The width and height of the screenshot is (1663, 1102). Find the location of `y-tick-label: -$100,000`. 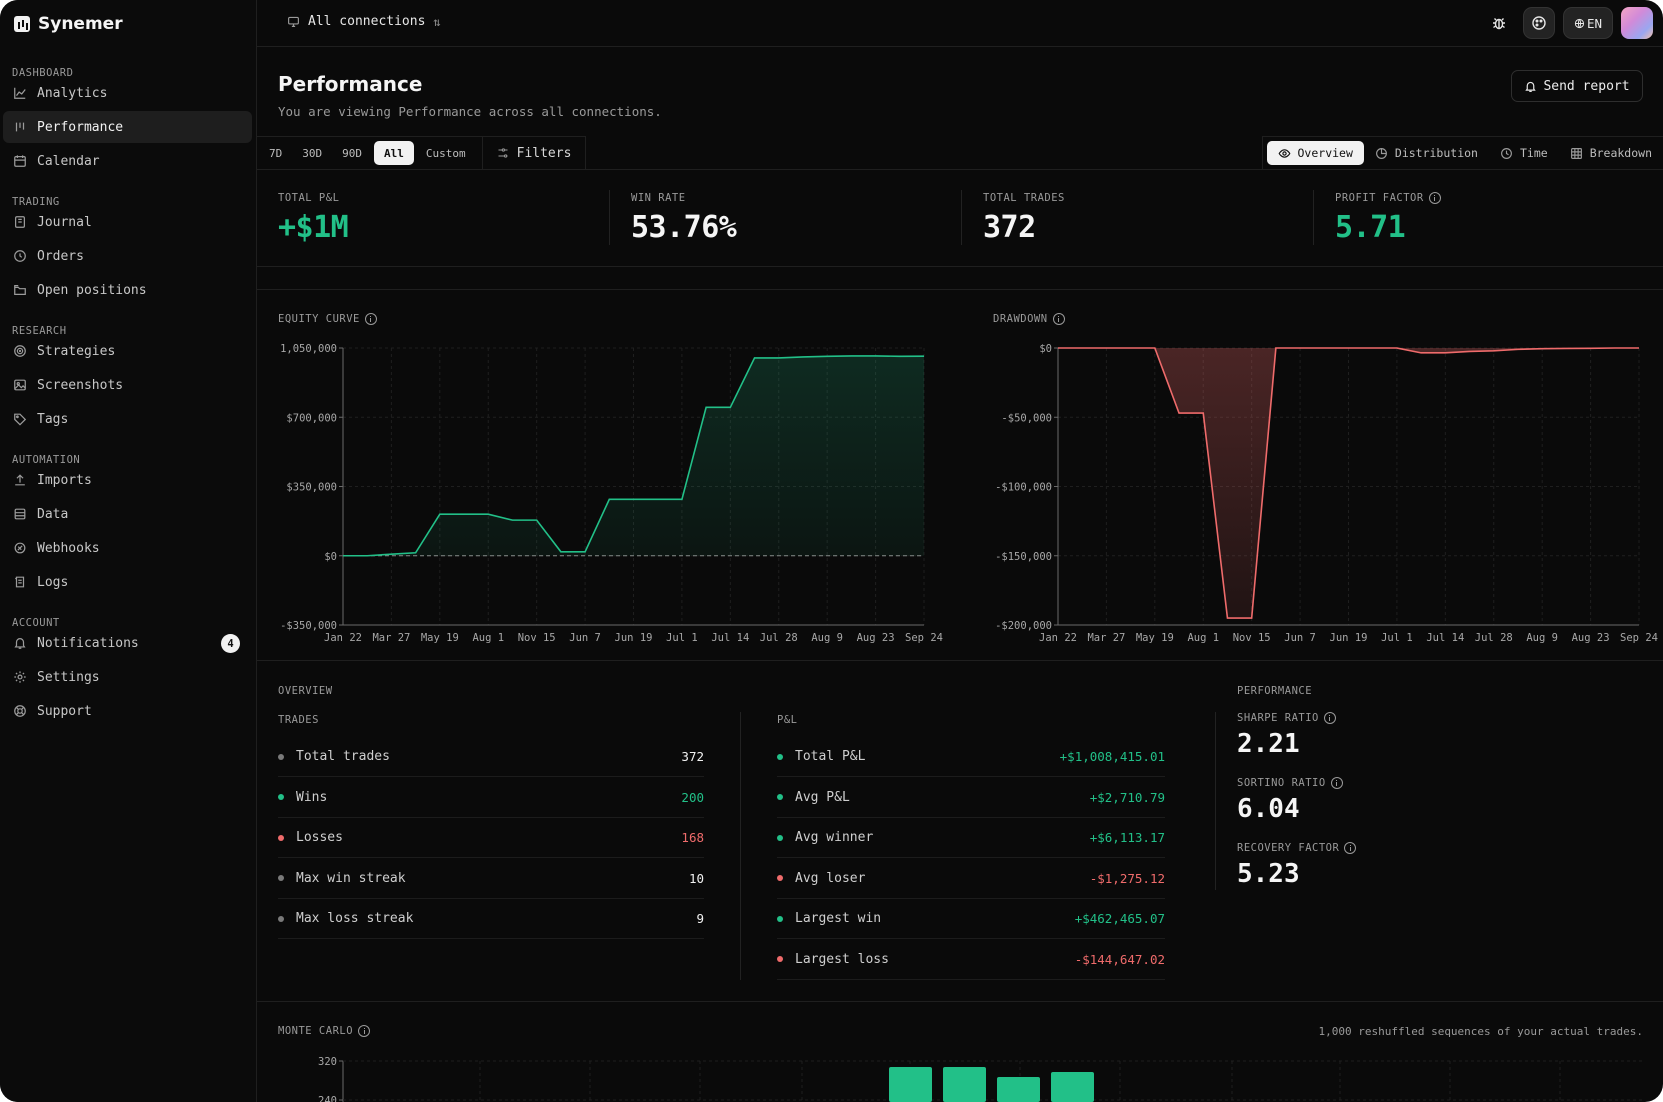

y-tick-label: -$100,000 is located at coordinates (1023, 488).